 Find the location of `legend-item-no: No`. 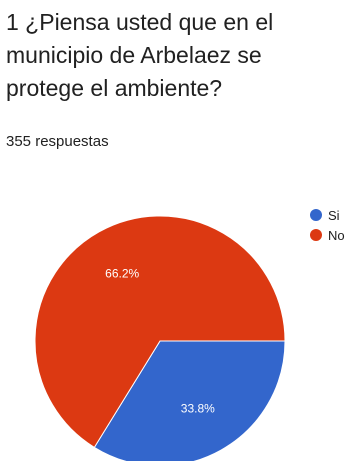

legend-item-no: No is located at coordinates (327, 235).